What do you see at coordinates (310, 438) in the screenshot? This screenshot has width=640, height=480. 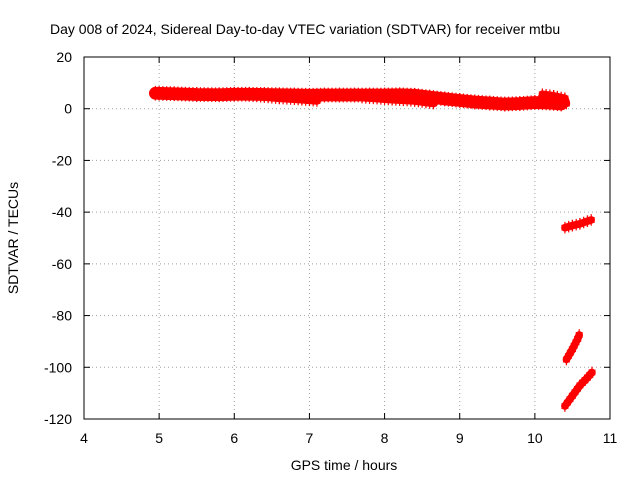 I see `x-tick-label: 7` at bounding box center [310, 438].